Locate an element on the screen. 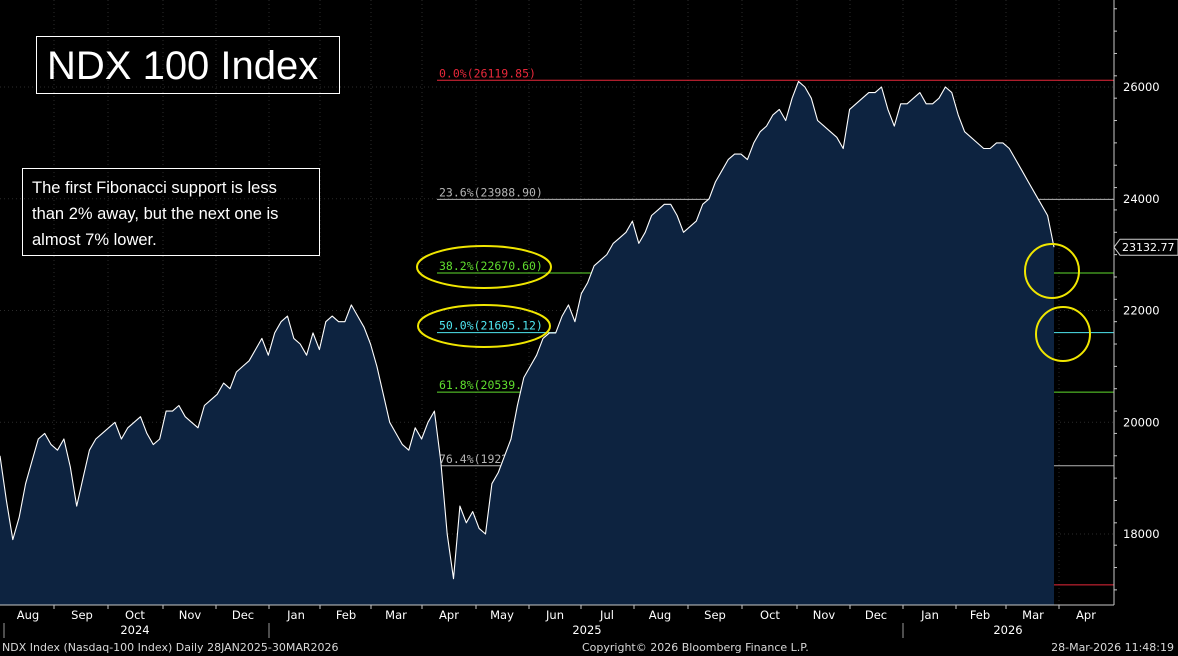  fib-label: 38.2%(22670.60) is located at coordinates (491, 266).